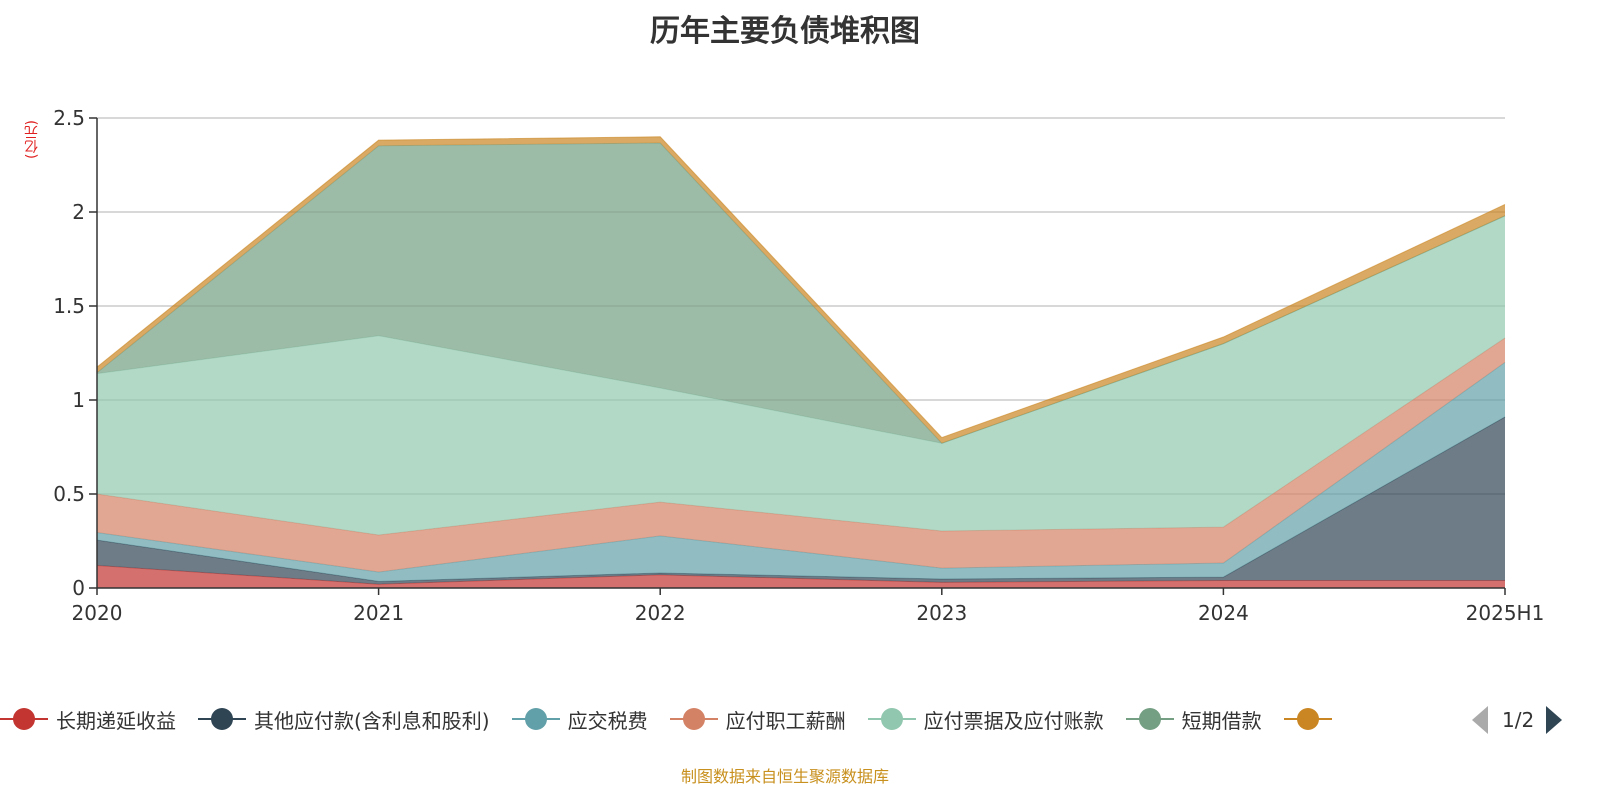  I want to click on y-tick-label: 0.5, so click(69, 494).